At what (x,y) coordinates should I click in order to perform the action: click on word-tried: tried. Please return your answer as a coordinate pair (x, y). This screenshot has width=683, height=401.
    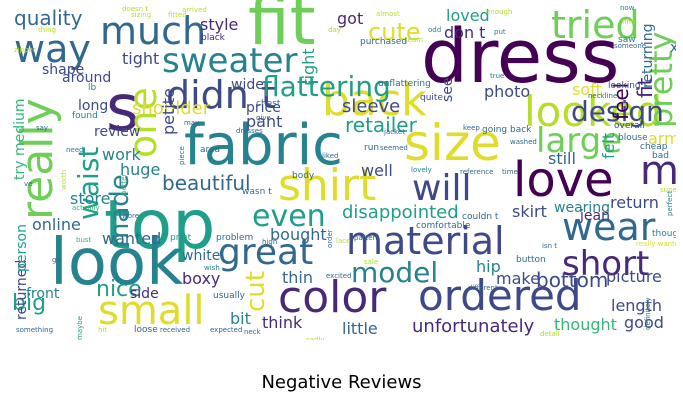
    Looking at the image, I should click on (595, 25).